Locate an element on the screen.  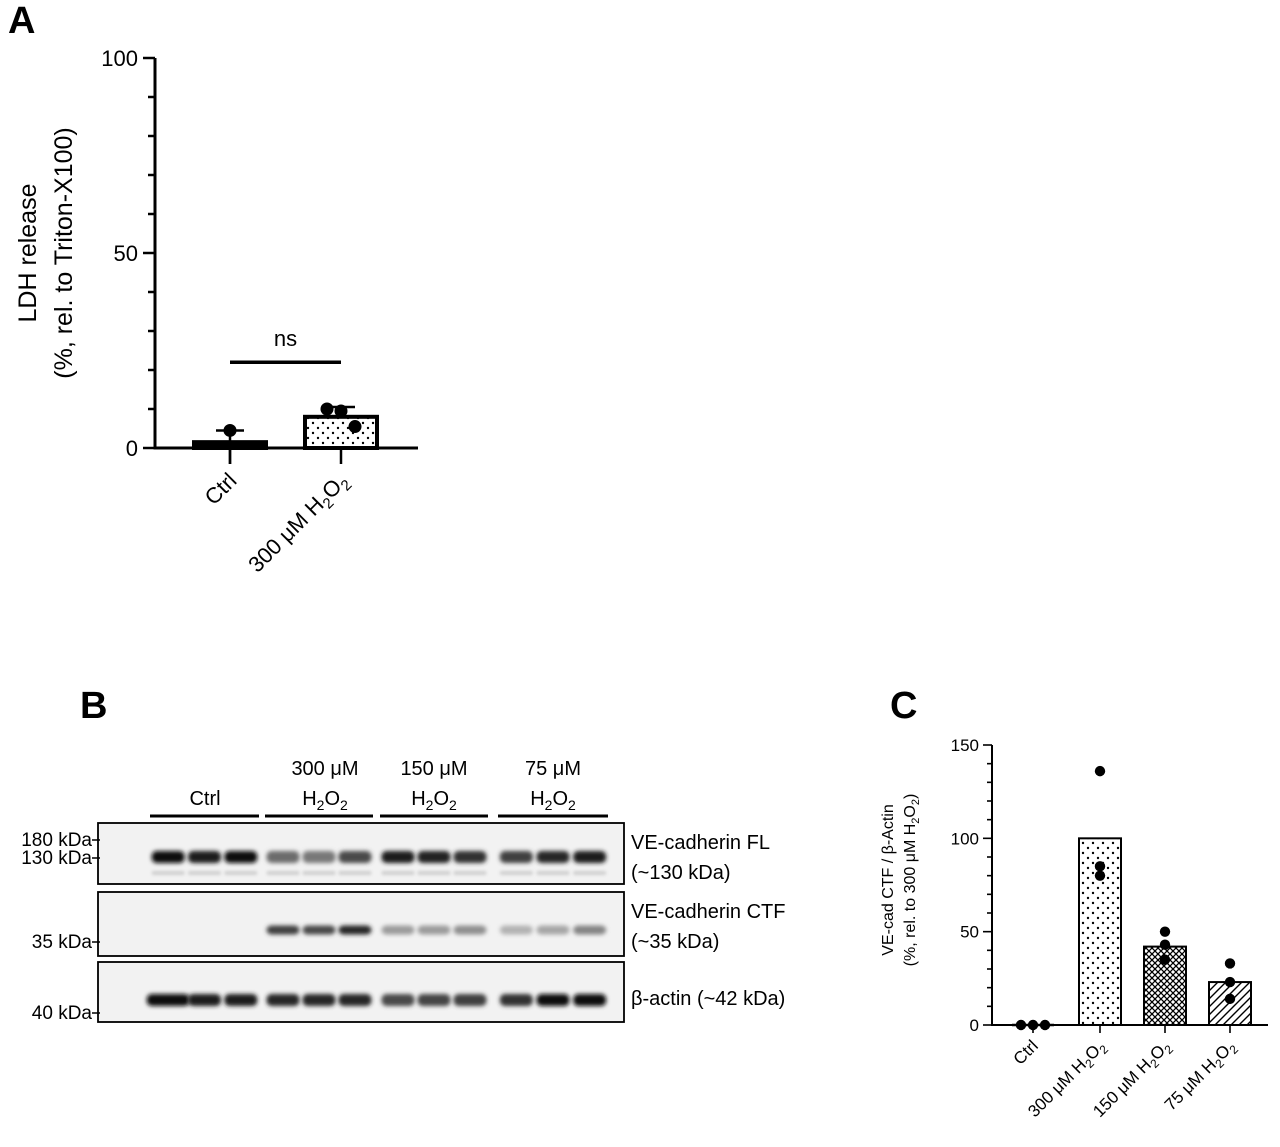
mw-marker-label: 130 kDa is located at coordinates (56, 858).